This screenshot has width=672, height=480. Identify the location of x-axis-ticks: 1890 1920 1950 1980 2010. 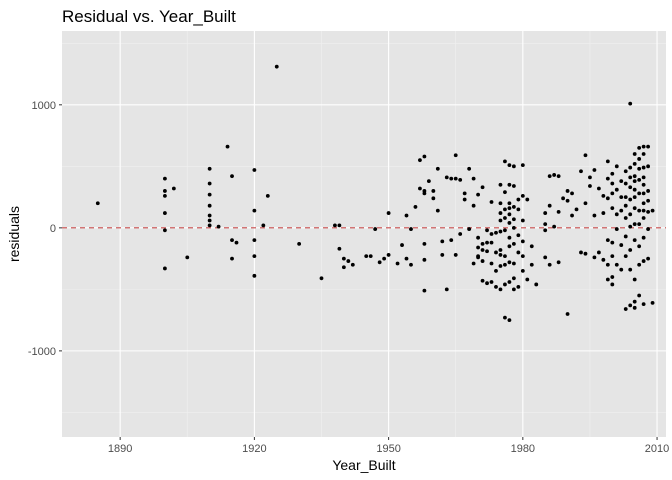
(388, 446).